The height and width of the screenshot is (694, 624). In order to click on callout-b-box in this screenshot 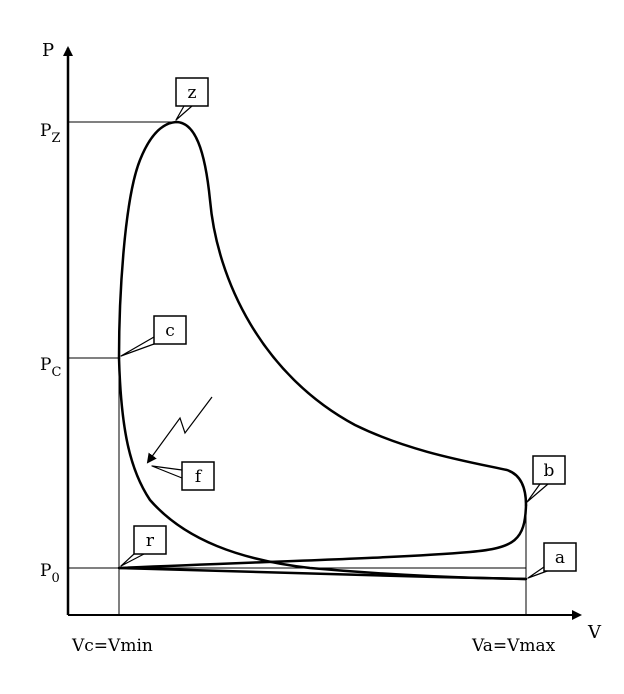, I will do `click(549, 470)`.